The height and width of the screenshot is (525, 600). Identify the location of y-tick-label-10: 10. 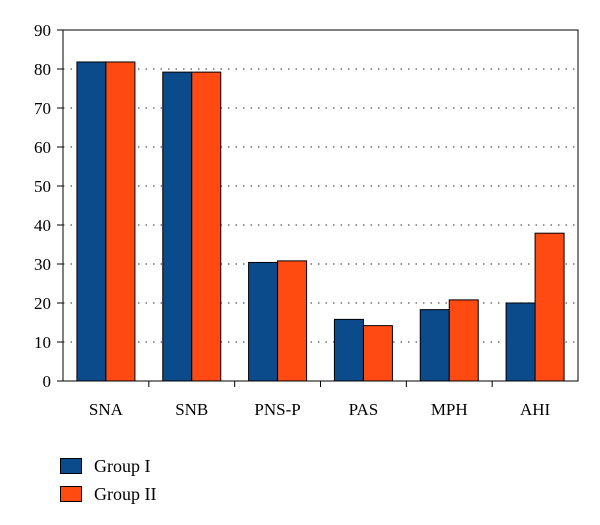
(42, 342).